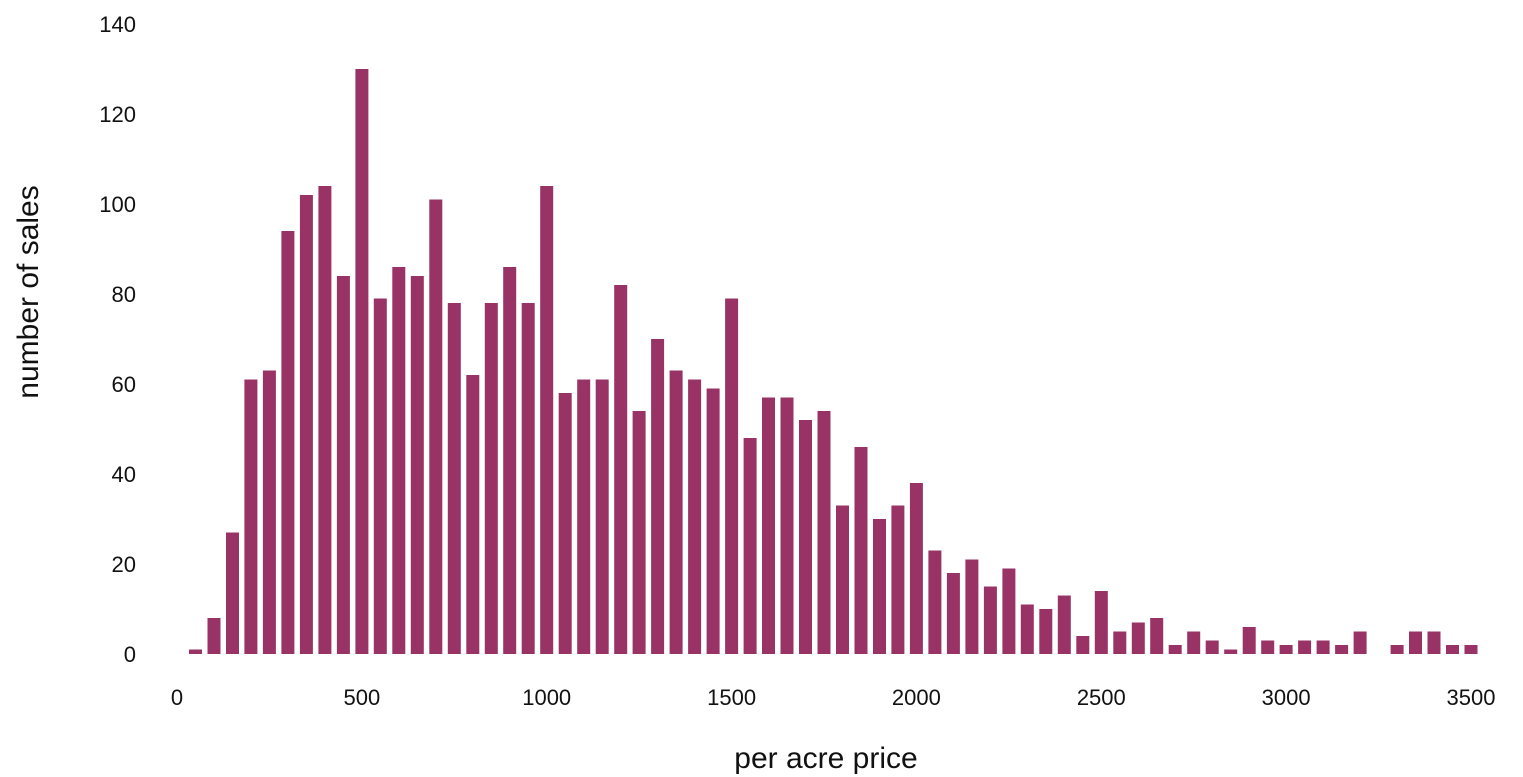  Describe the element at coordinates (124, 474) in the screenshot. I see `y-tick-label-40: 40` at that location.